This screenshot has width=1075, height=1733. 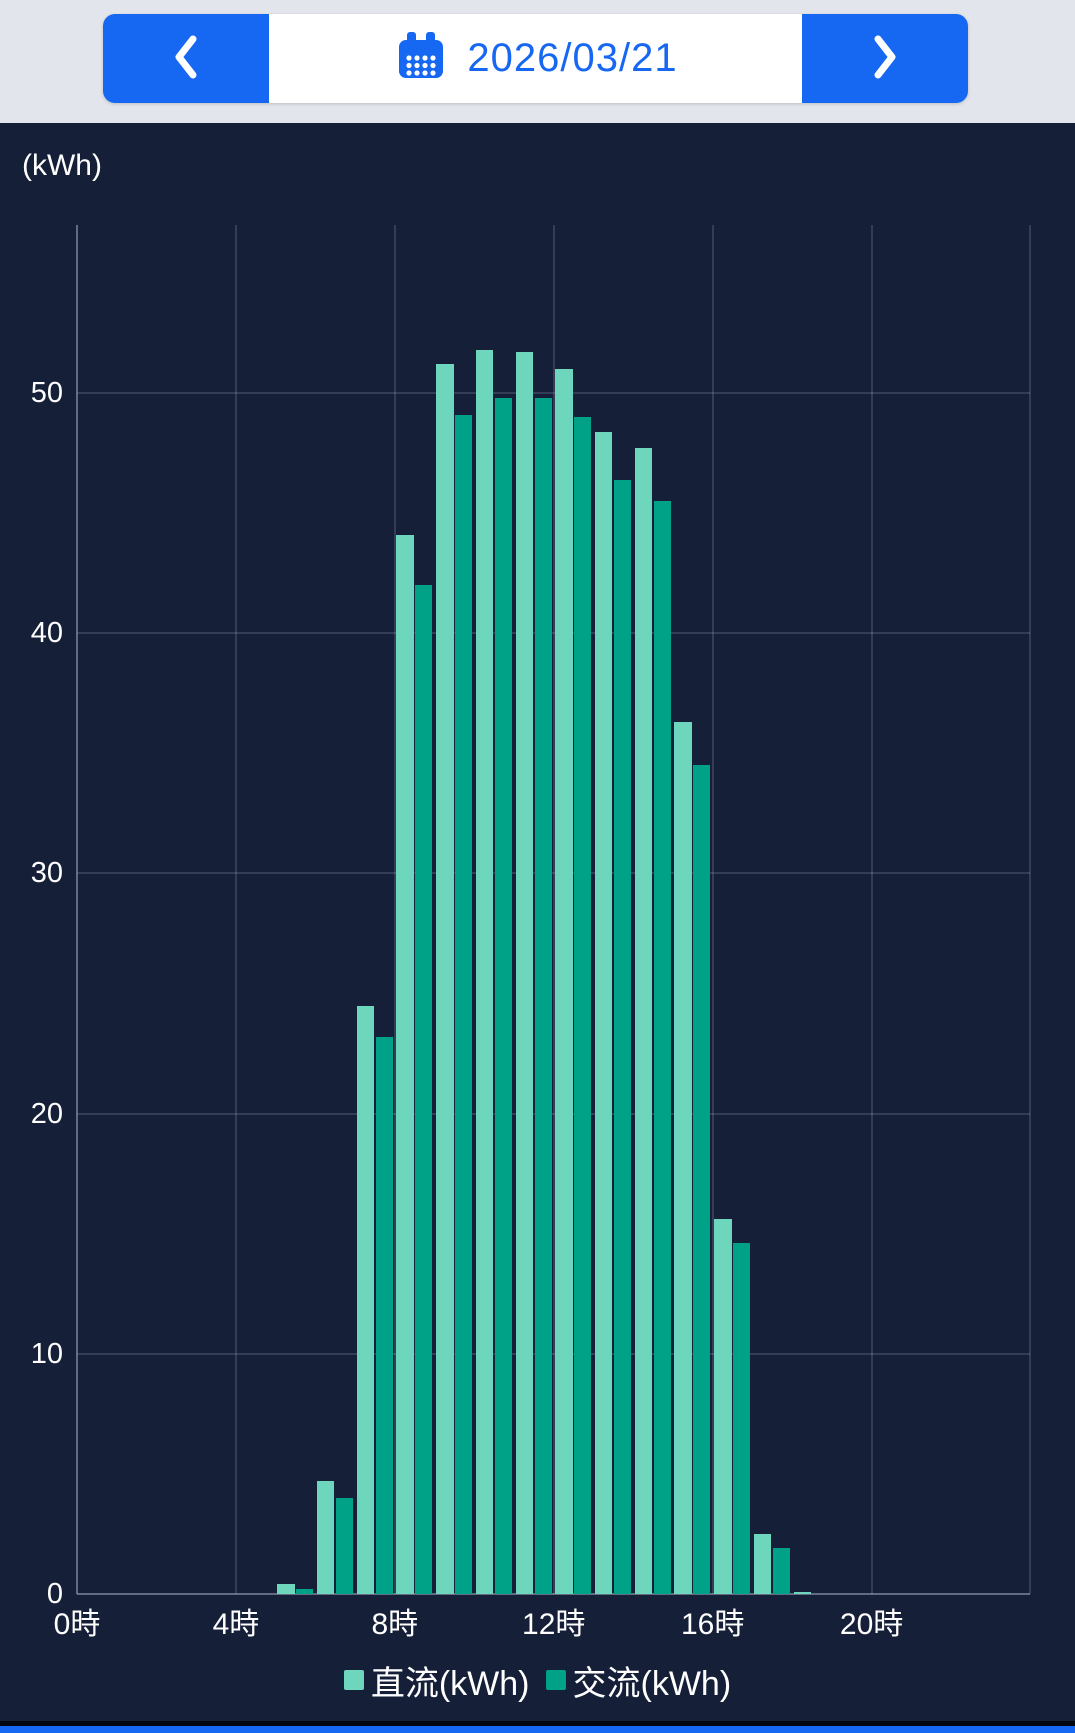 What do you see at coordinates (450, 1683) in the screenshot?
I see `dc-series-label: 直流(kWh)` at bounding box center [450, 1683].